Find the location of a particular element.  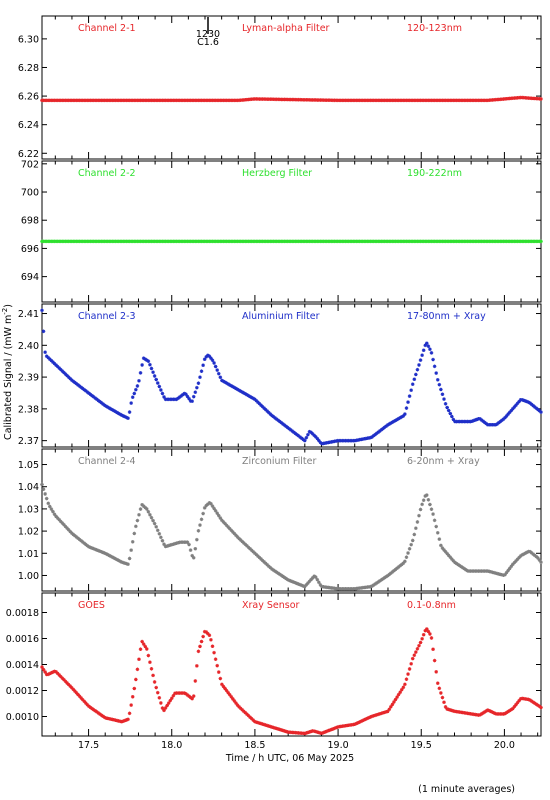

panel-label: 120-123nm is located at coordinates (434, 28).